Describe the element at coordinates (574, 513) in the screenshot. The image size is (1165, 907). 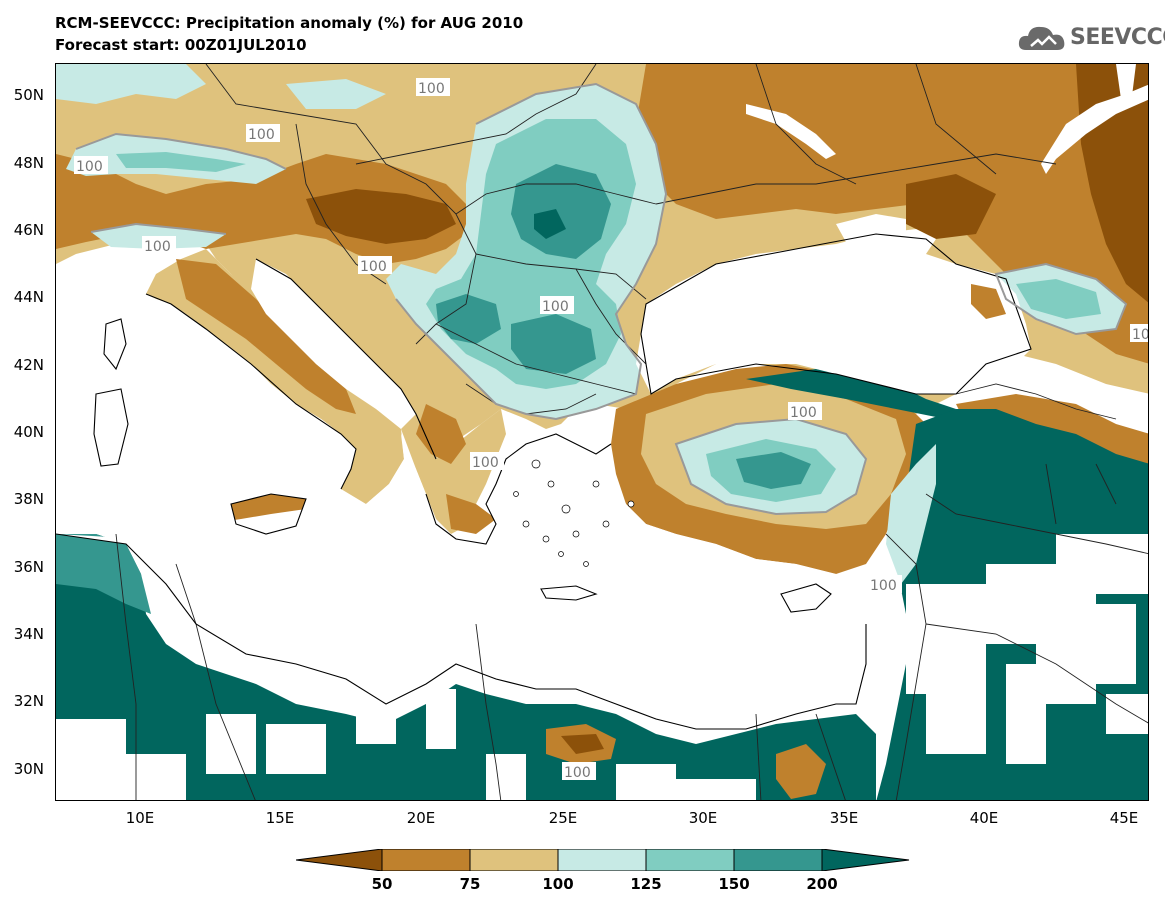
I see `aegean-islands` at that location.